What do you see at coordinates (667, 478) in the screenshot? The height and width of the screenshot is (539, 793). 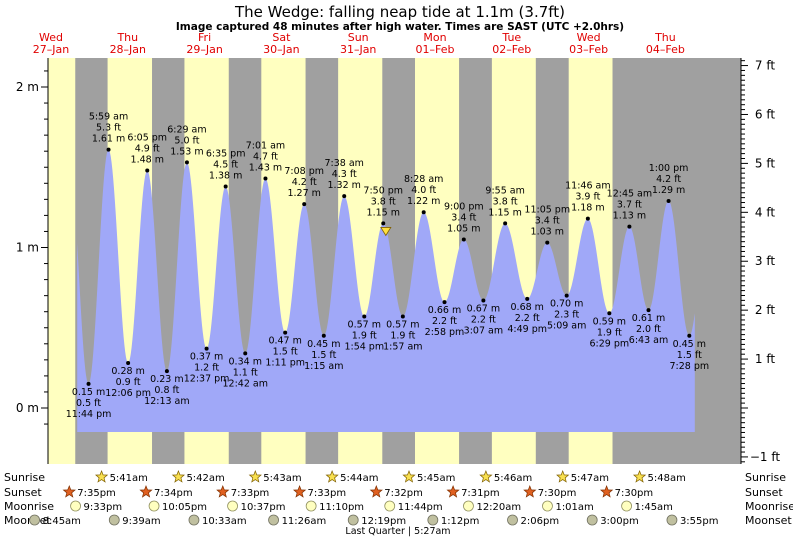 I see `sunrise-time: 5:48am` at bounding box center [667, 478].